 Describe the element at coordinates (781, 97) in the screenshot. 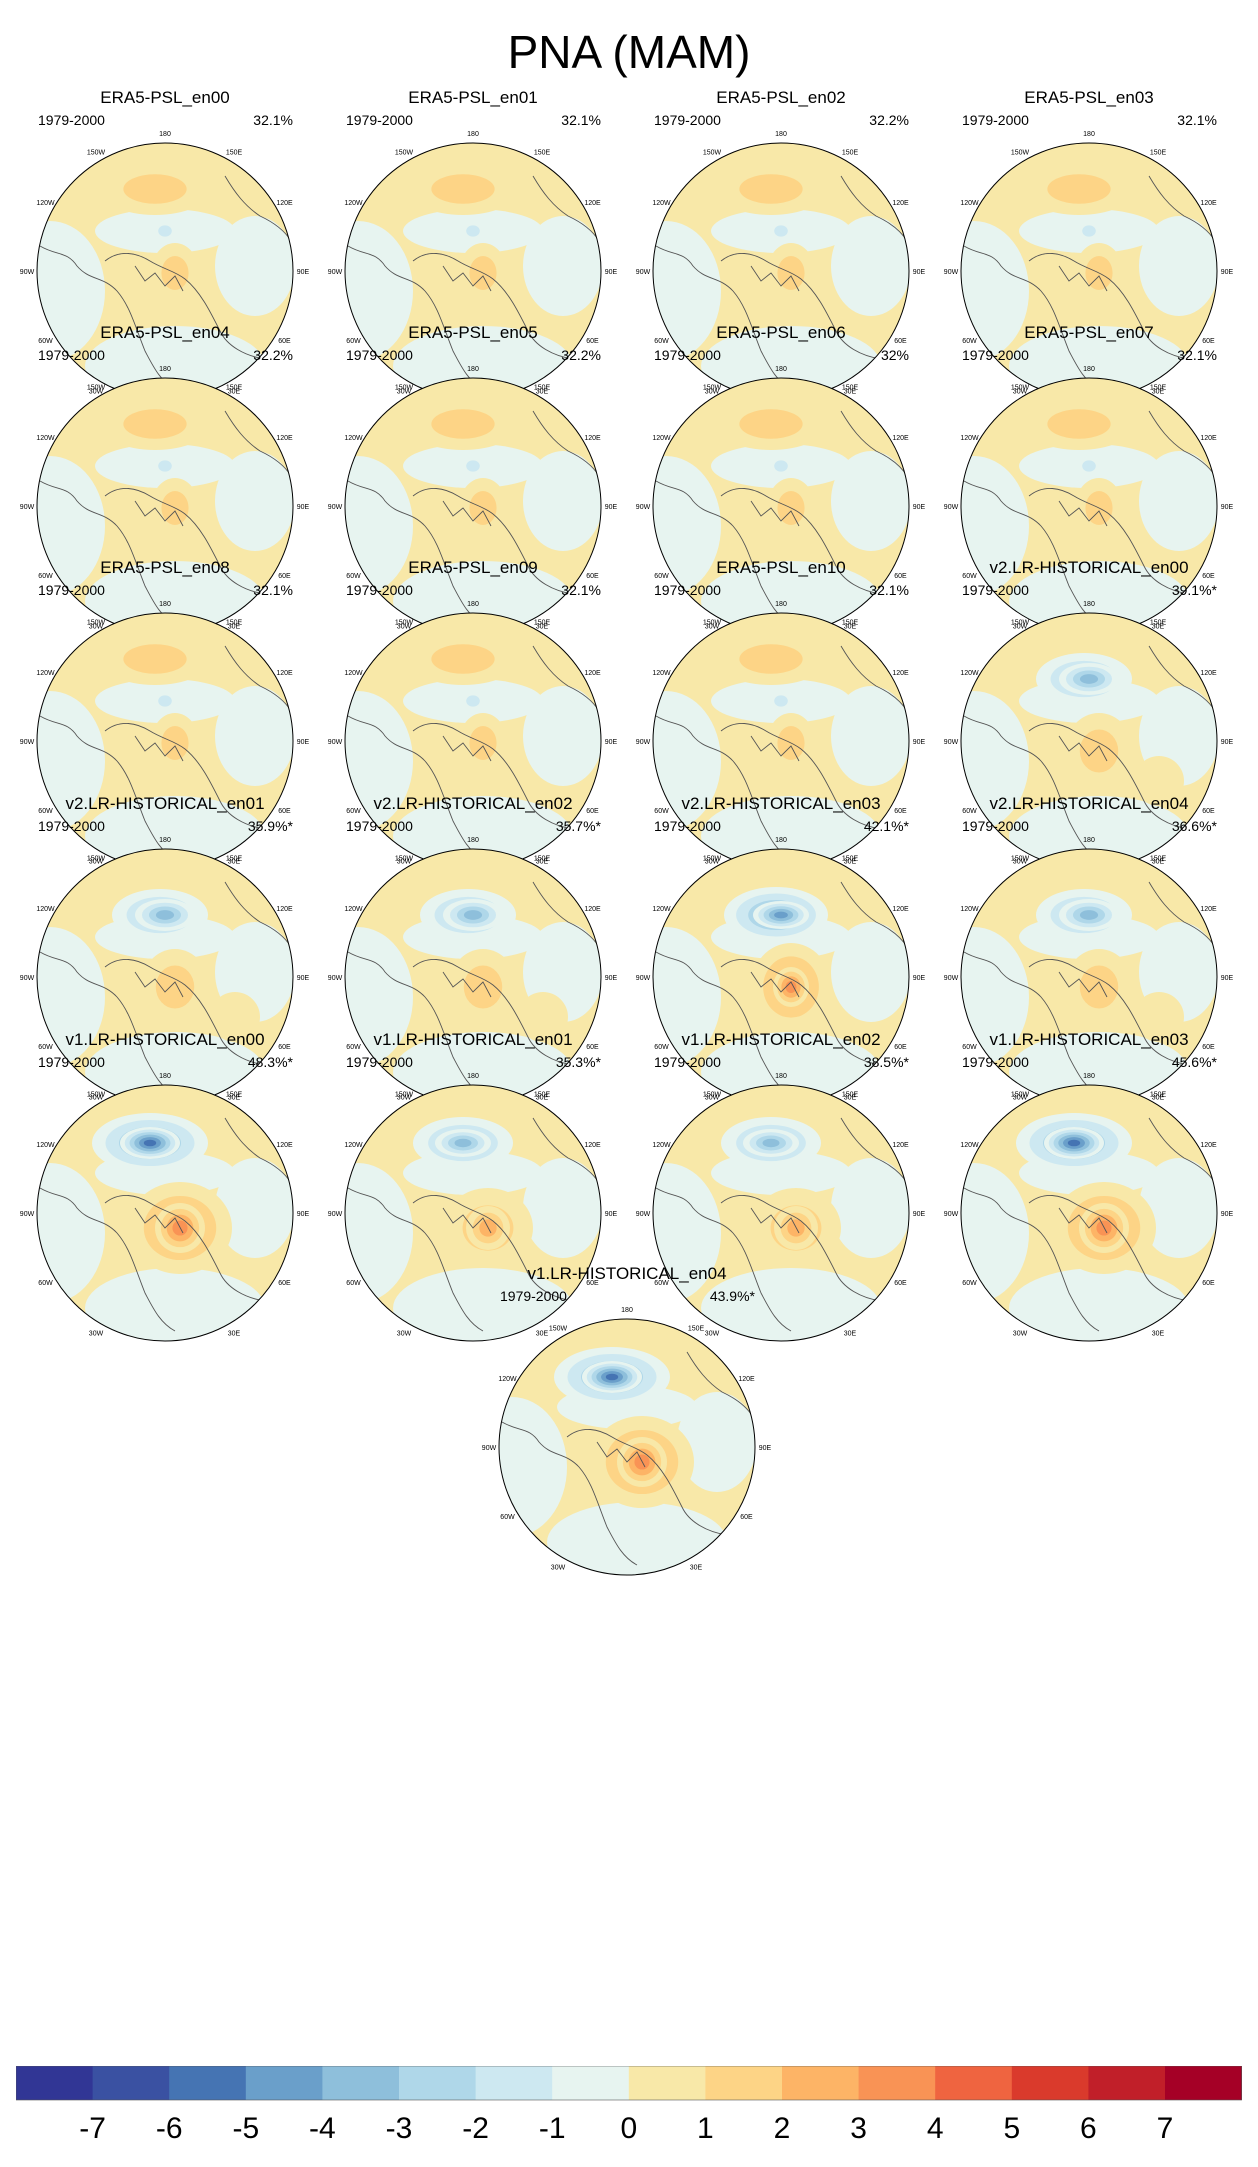

I see `panel-title: ERA5-PSL_en02` at that location.